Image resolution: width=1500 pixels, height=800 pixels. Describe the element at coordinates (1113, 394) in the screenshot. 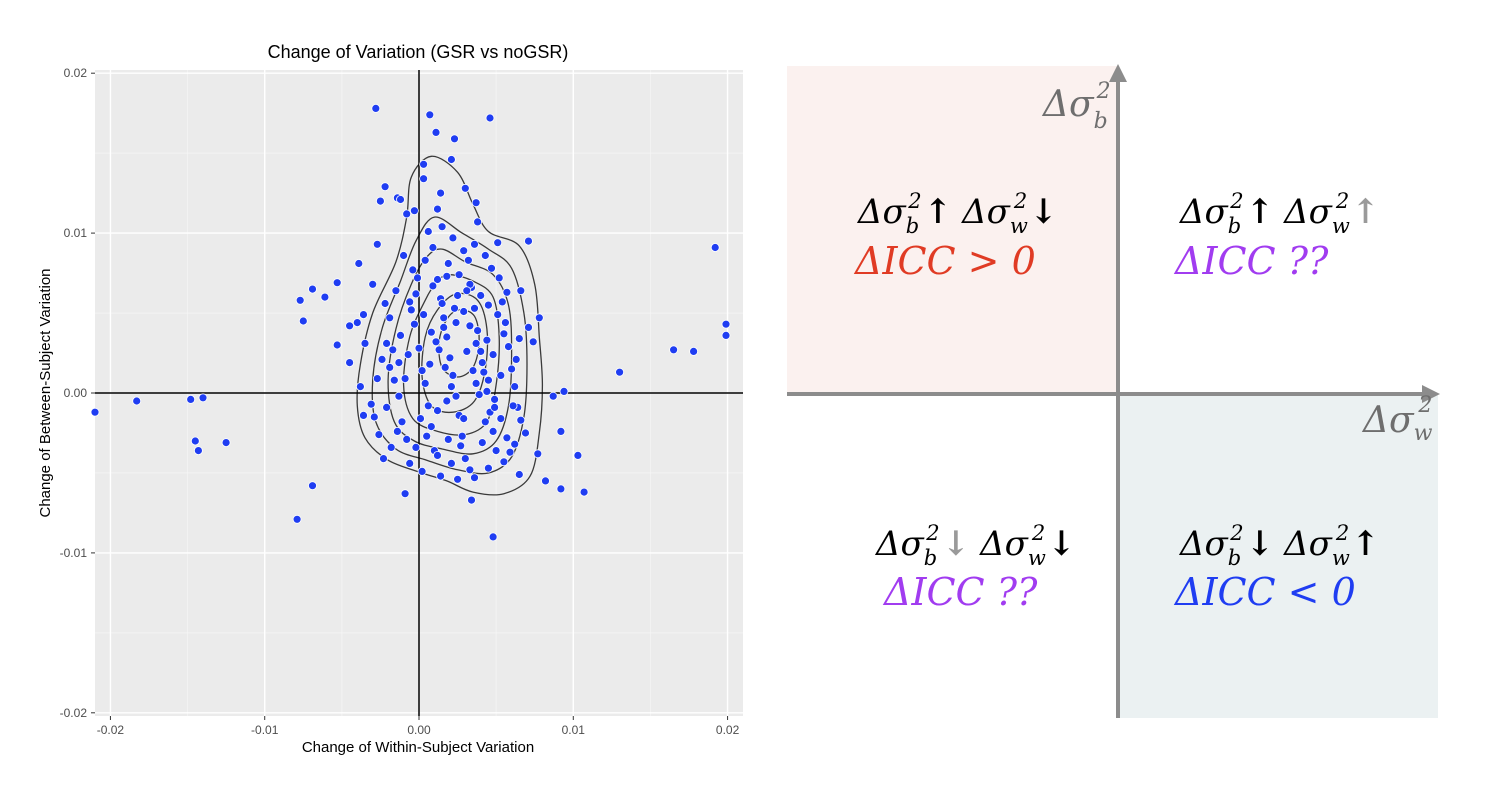

I see `x-axis-arrow` at that location.